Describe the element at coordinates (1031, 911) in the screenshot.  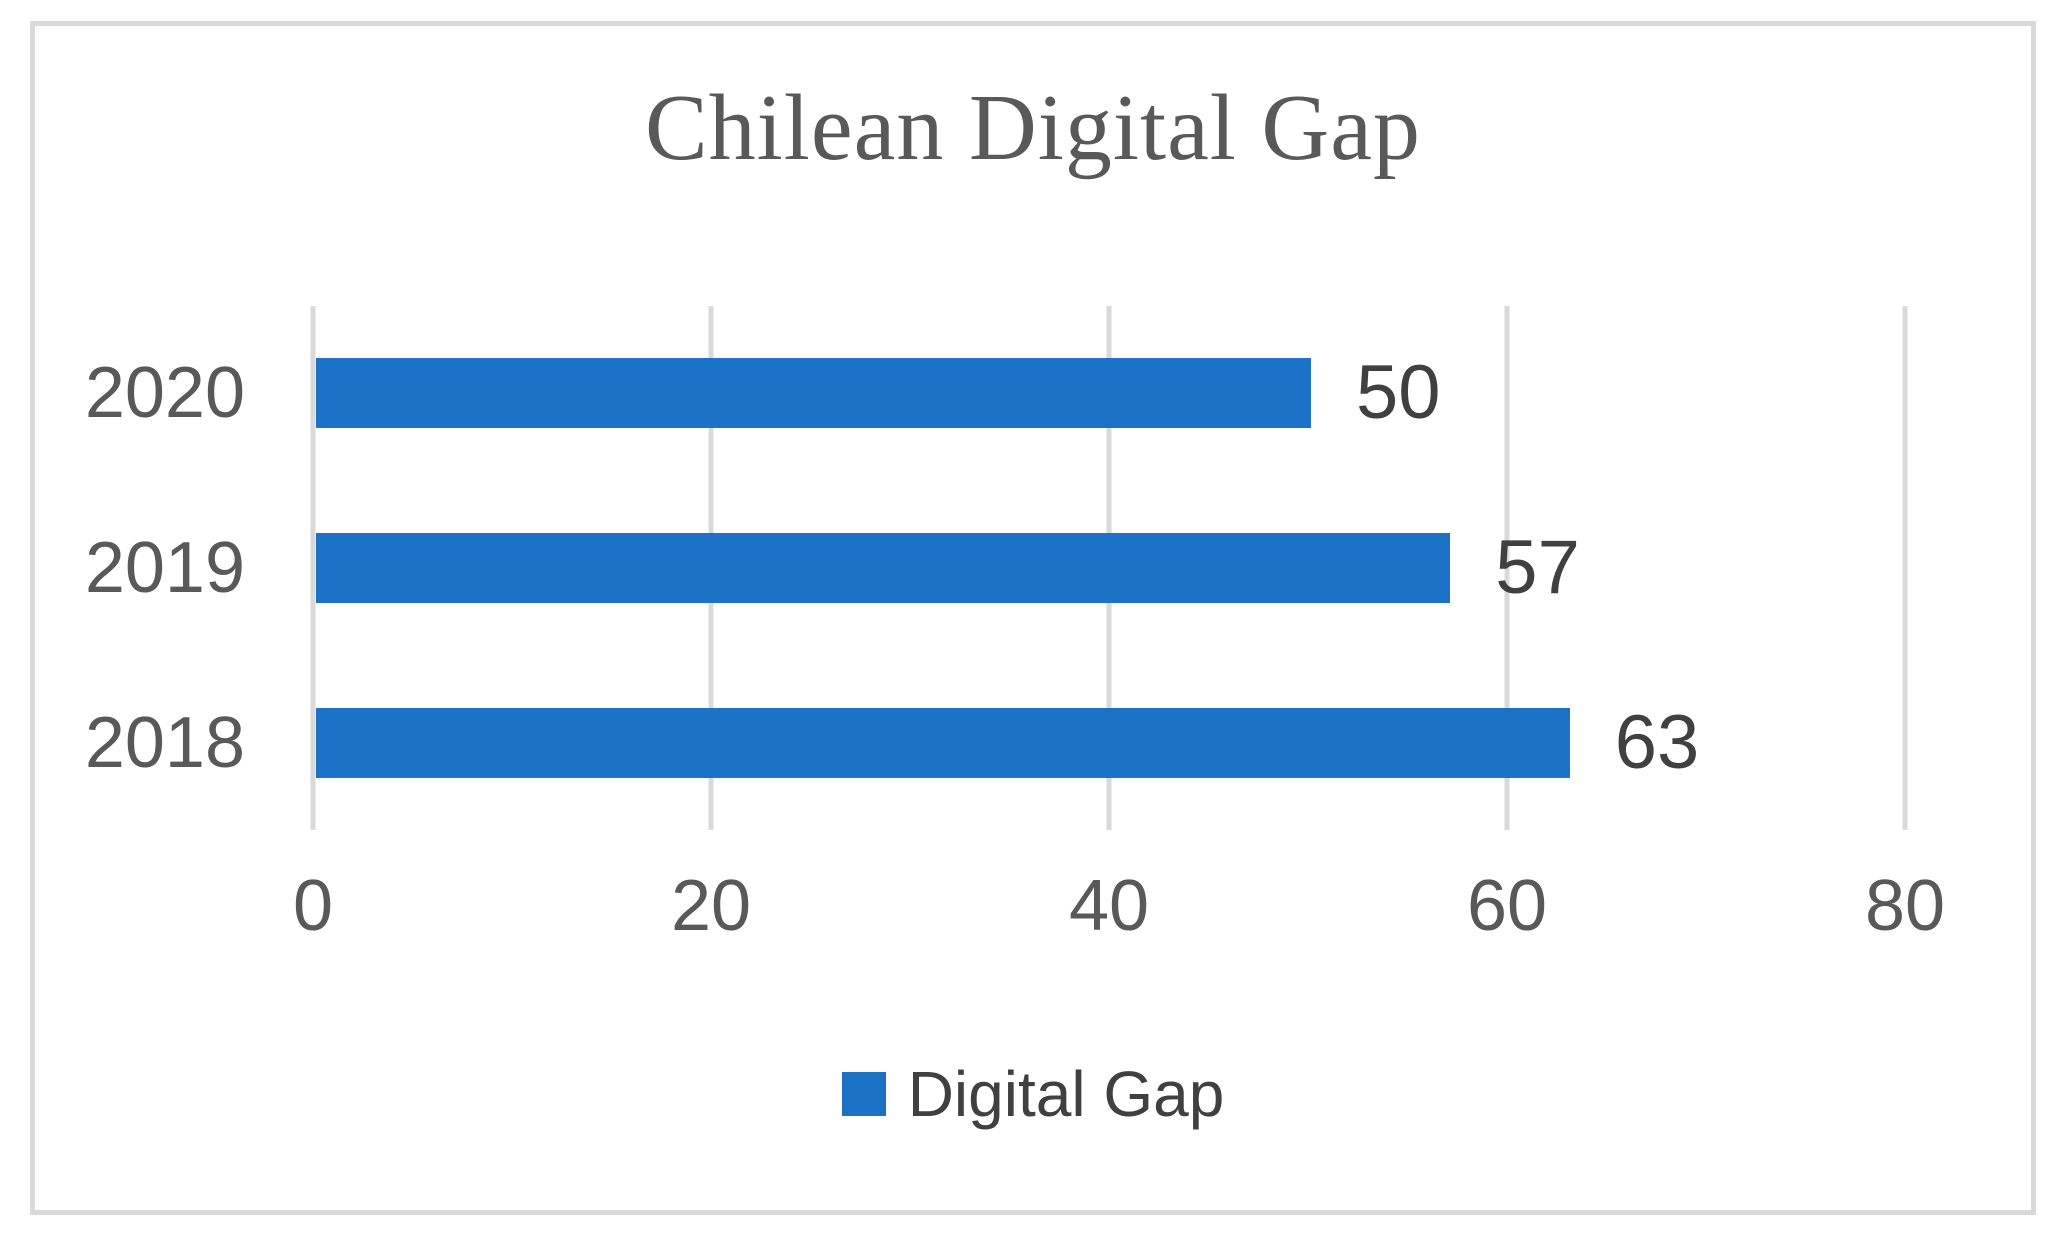
I see `value-axis-labels: 0 20 40 60 80` at that location.